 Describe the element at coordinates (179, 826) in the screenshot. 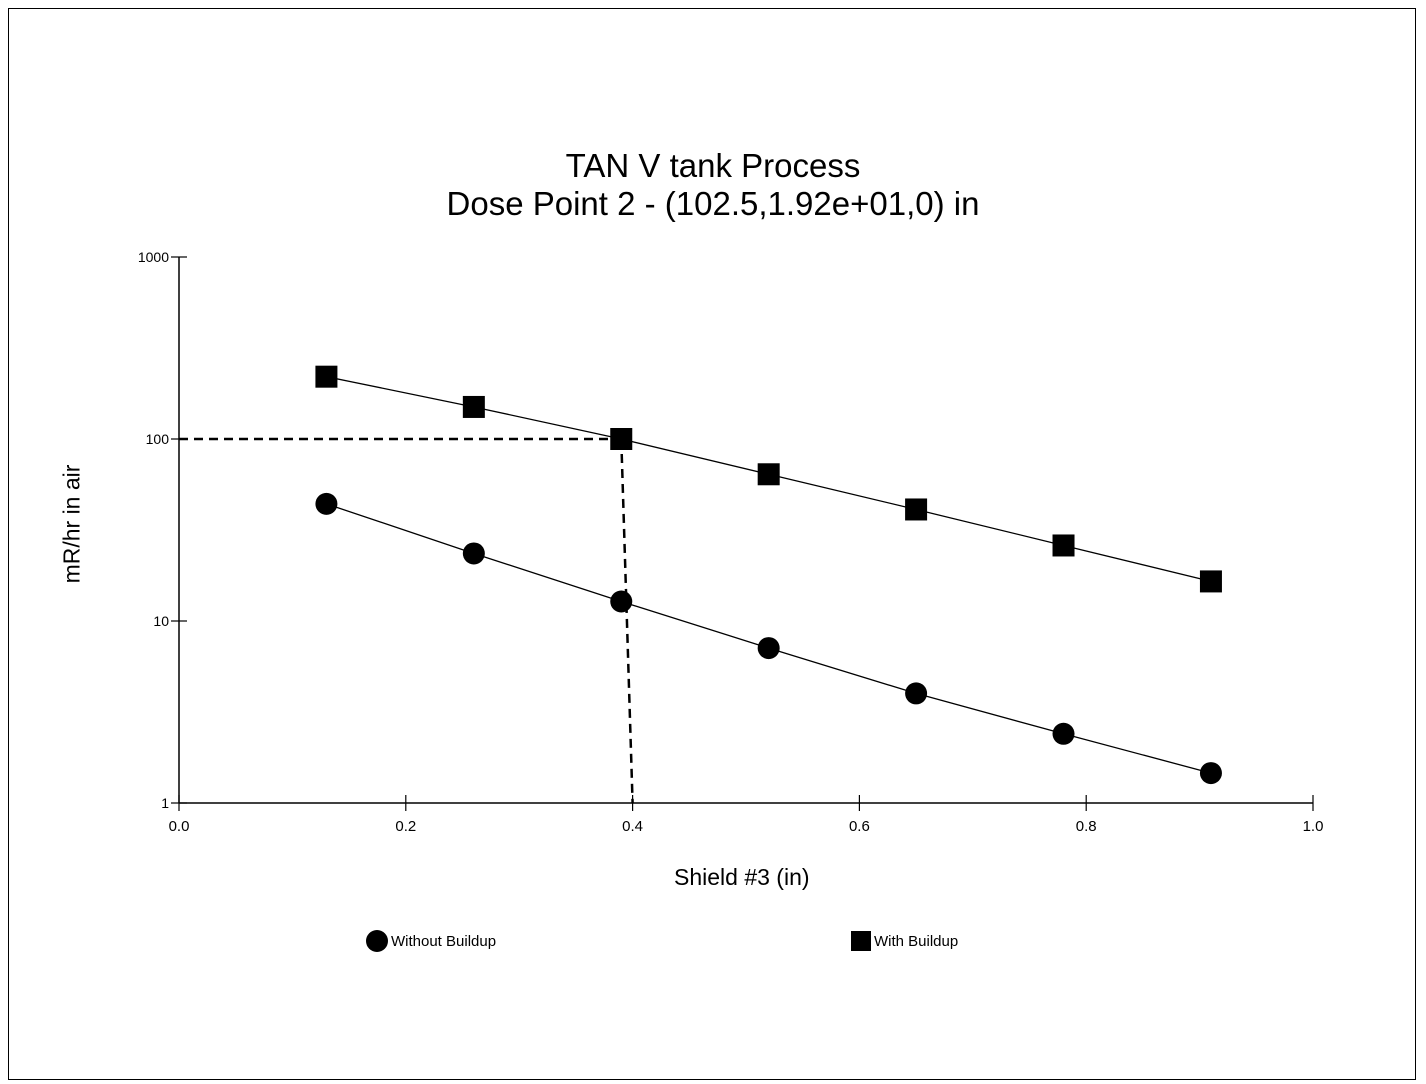

I see `x-tick-label: 0.0` at that location.